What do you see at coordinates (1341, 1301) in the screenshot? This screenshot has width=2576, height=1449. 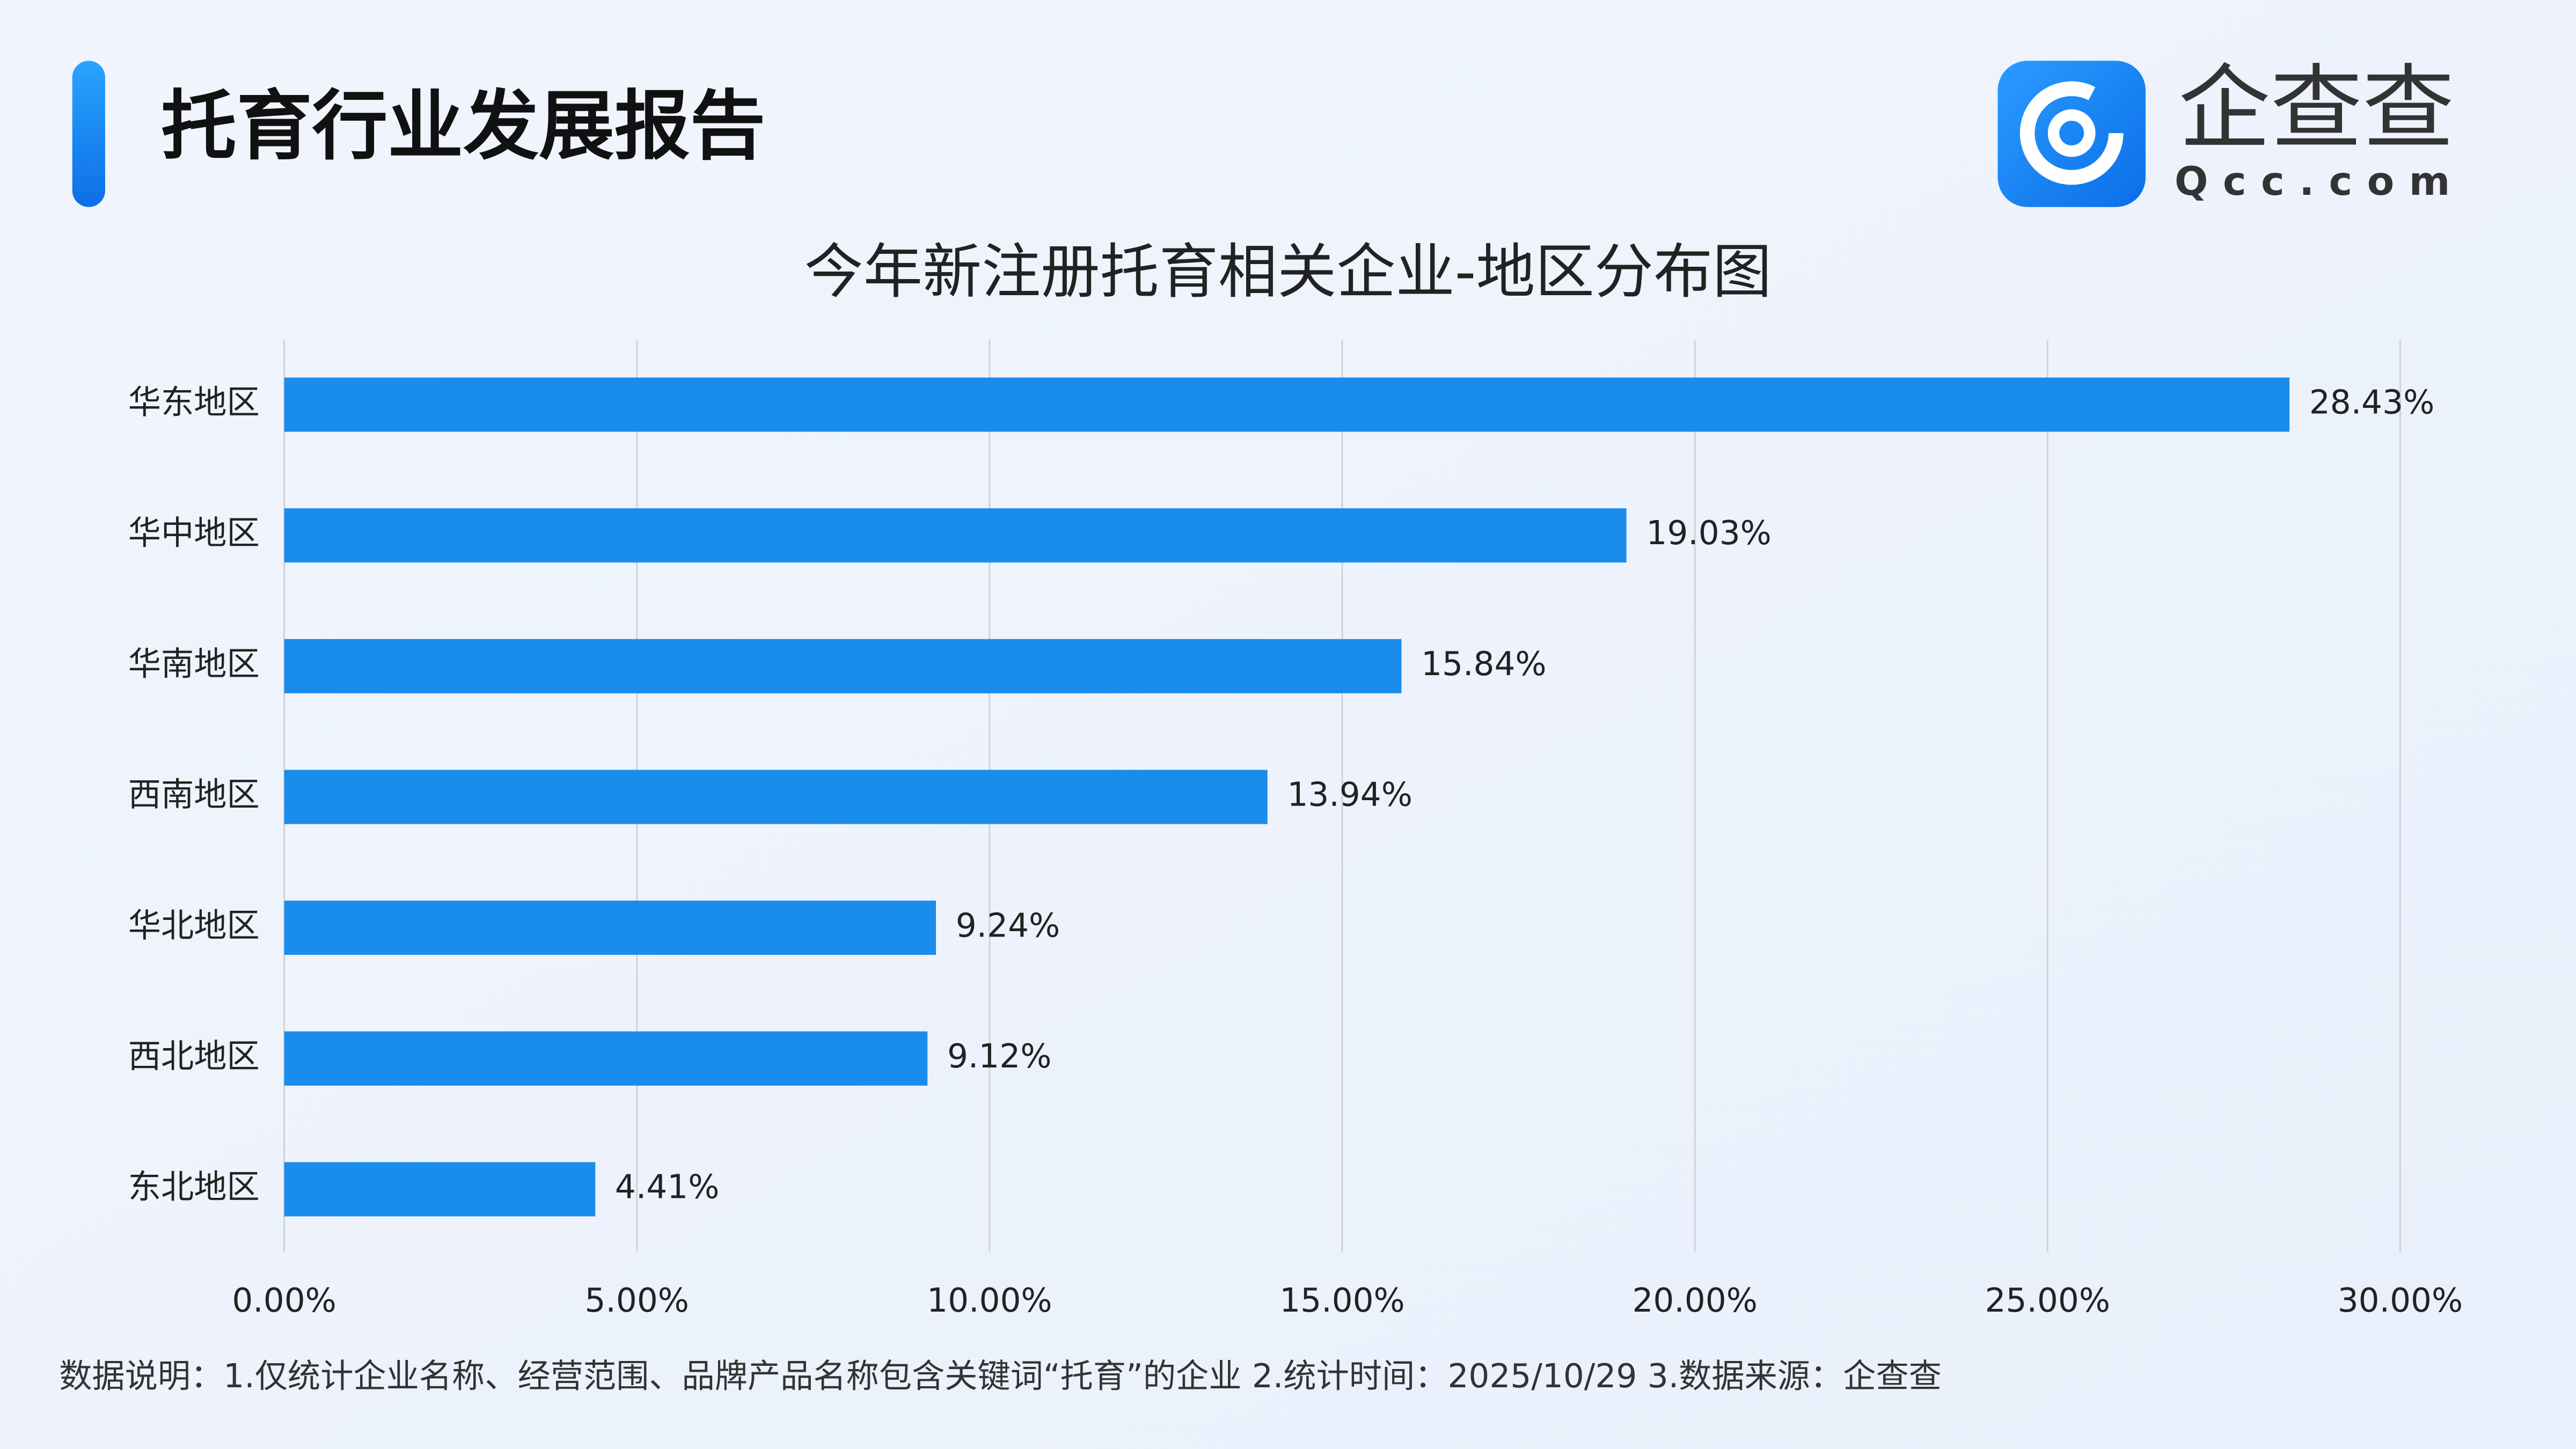 I see `x-tick-label: 15.00%` at bounding box center [1341, 1301].